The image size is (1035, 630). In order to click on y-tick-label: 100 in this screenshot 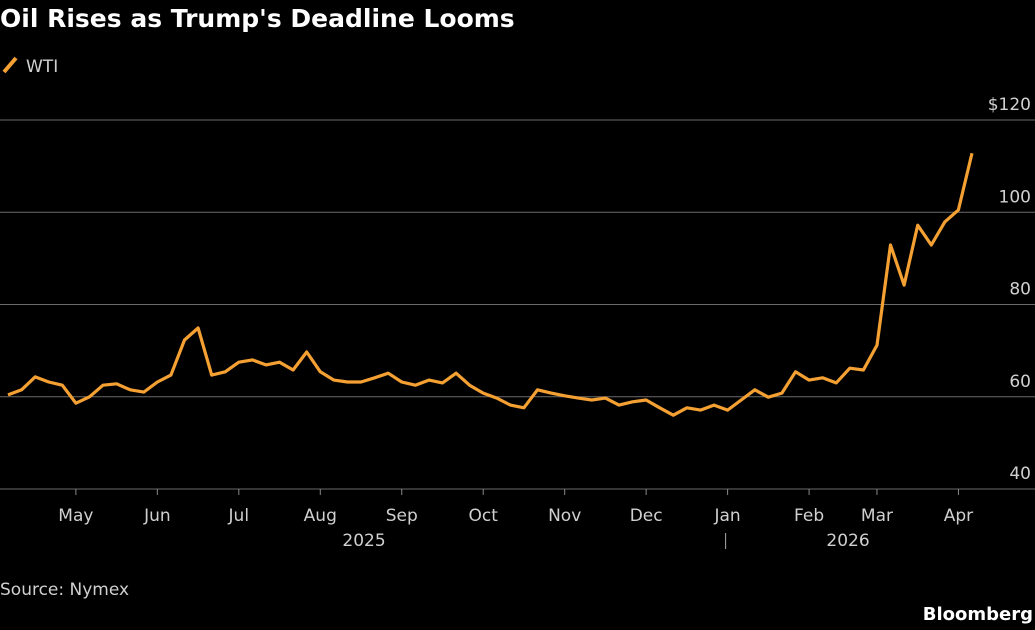, I will do `click(1015, 197)`.